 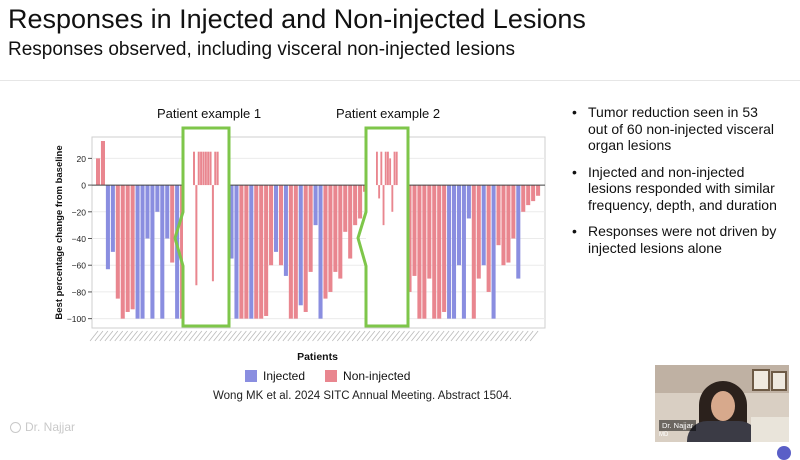 What do you see at coordinates (284, 376) in the screenshot?
I see `legend-injected-label: Injected` at bounding box center [284, 376].